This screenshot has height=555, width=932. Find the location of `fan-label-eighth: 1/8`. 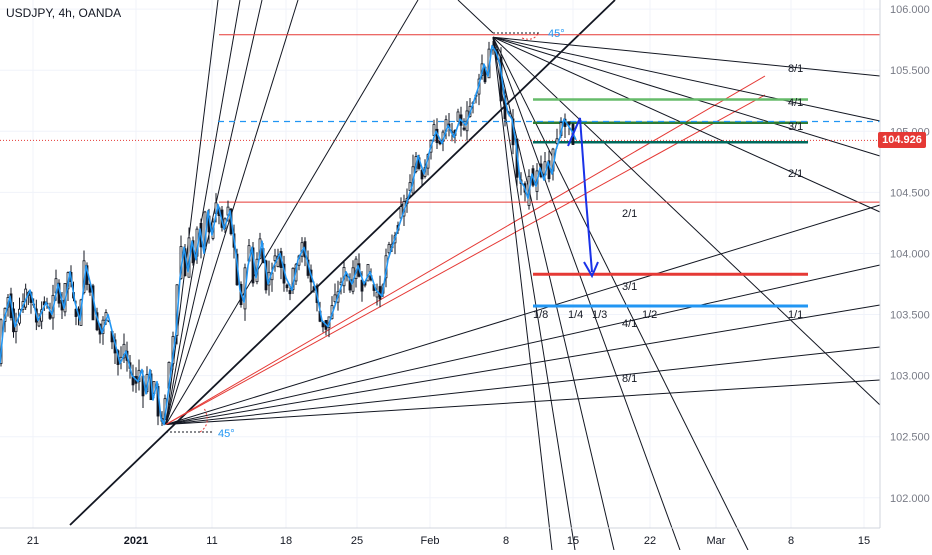

fan-label-eighth: 1/8 is located at coordinates (540, 315).